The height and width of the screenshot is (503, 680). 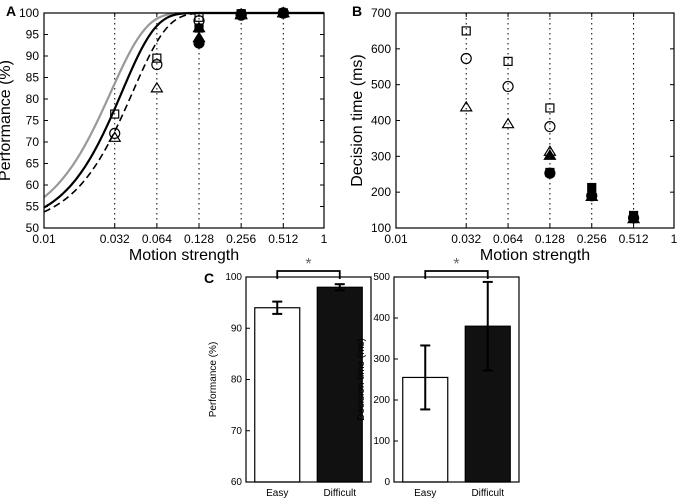 I want to click on y-tick-label: 700, so click(x=381, y=13).